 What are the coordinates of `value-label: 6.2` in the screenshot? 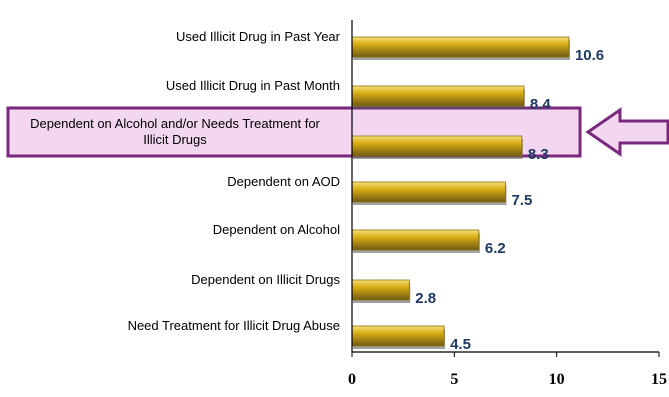 It's located at (495, 248).